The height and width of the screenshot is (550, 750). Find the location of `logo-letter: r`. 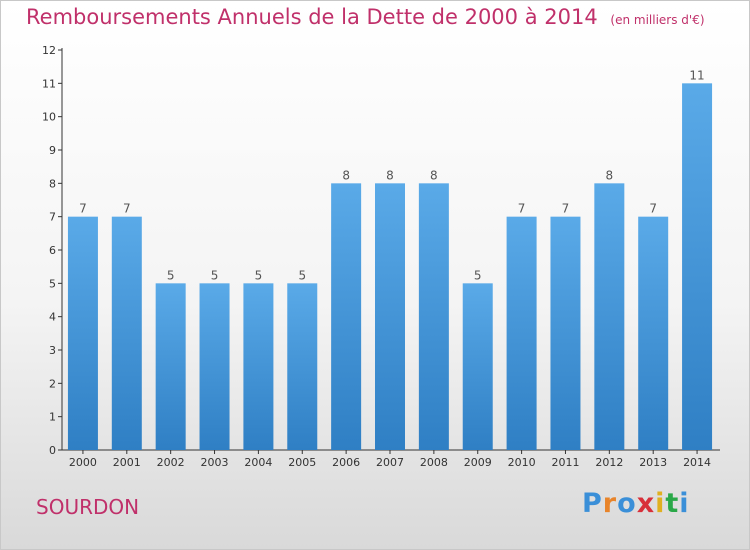

logo-letter: r is located at coordinates (610, 503).